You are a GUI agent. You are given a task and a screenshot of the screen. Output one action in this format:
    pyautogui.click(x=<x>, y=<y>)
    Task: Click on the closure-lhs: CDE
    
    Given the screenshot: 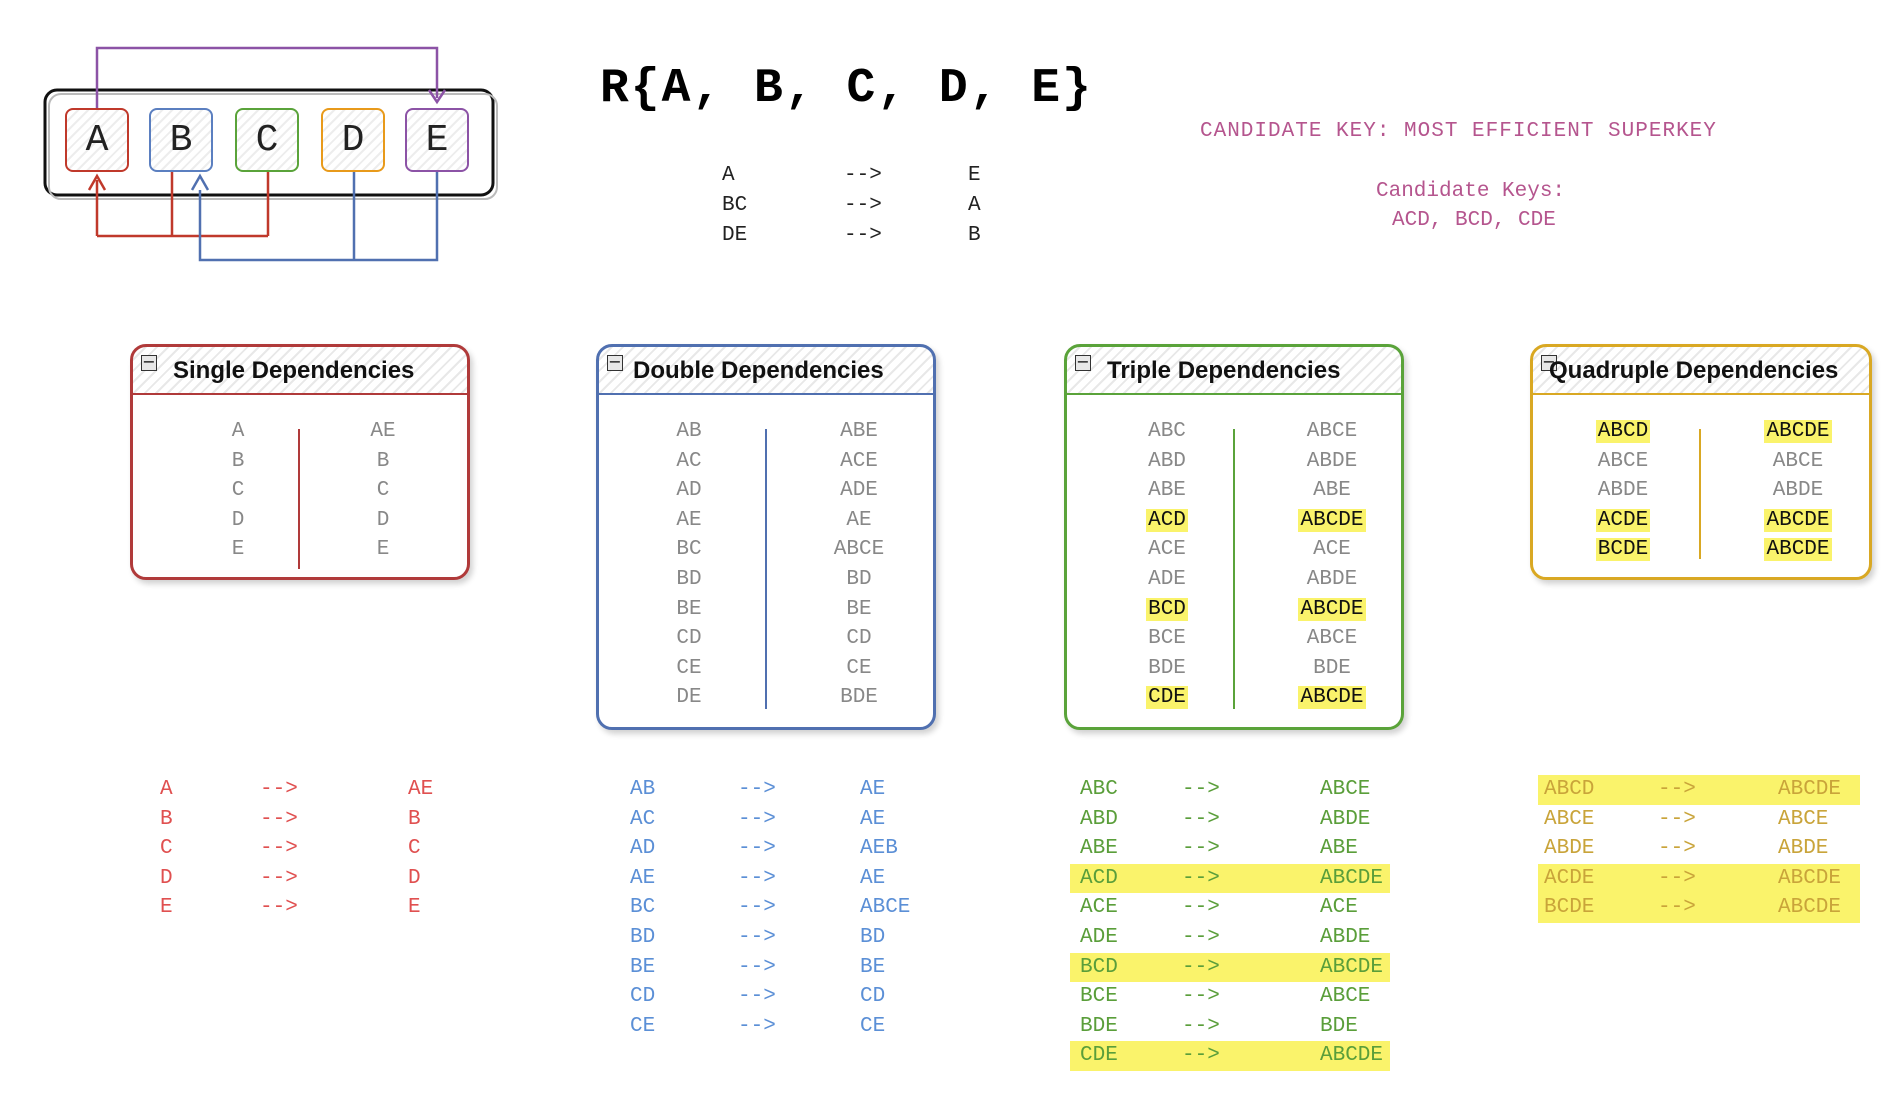 What is the action you would take?
    pyautogui.click(x=1099, y=1056)
    